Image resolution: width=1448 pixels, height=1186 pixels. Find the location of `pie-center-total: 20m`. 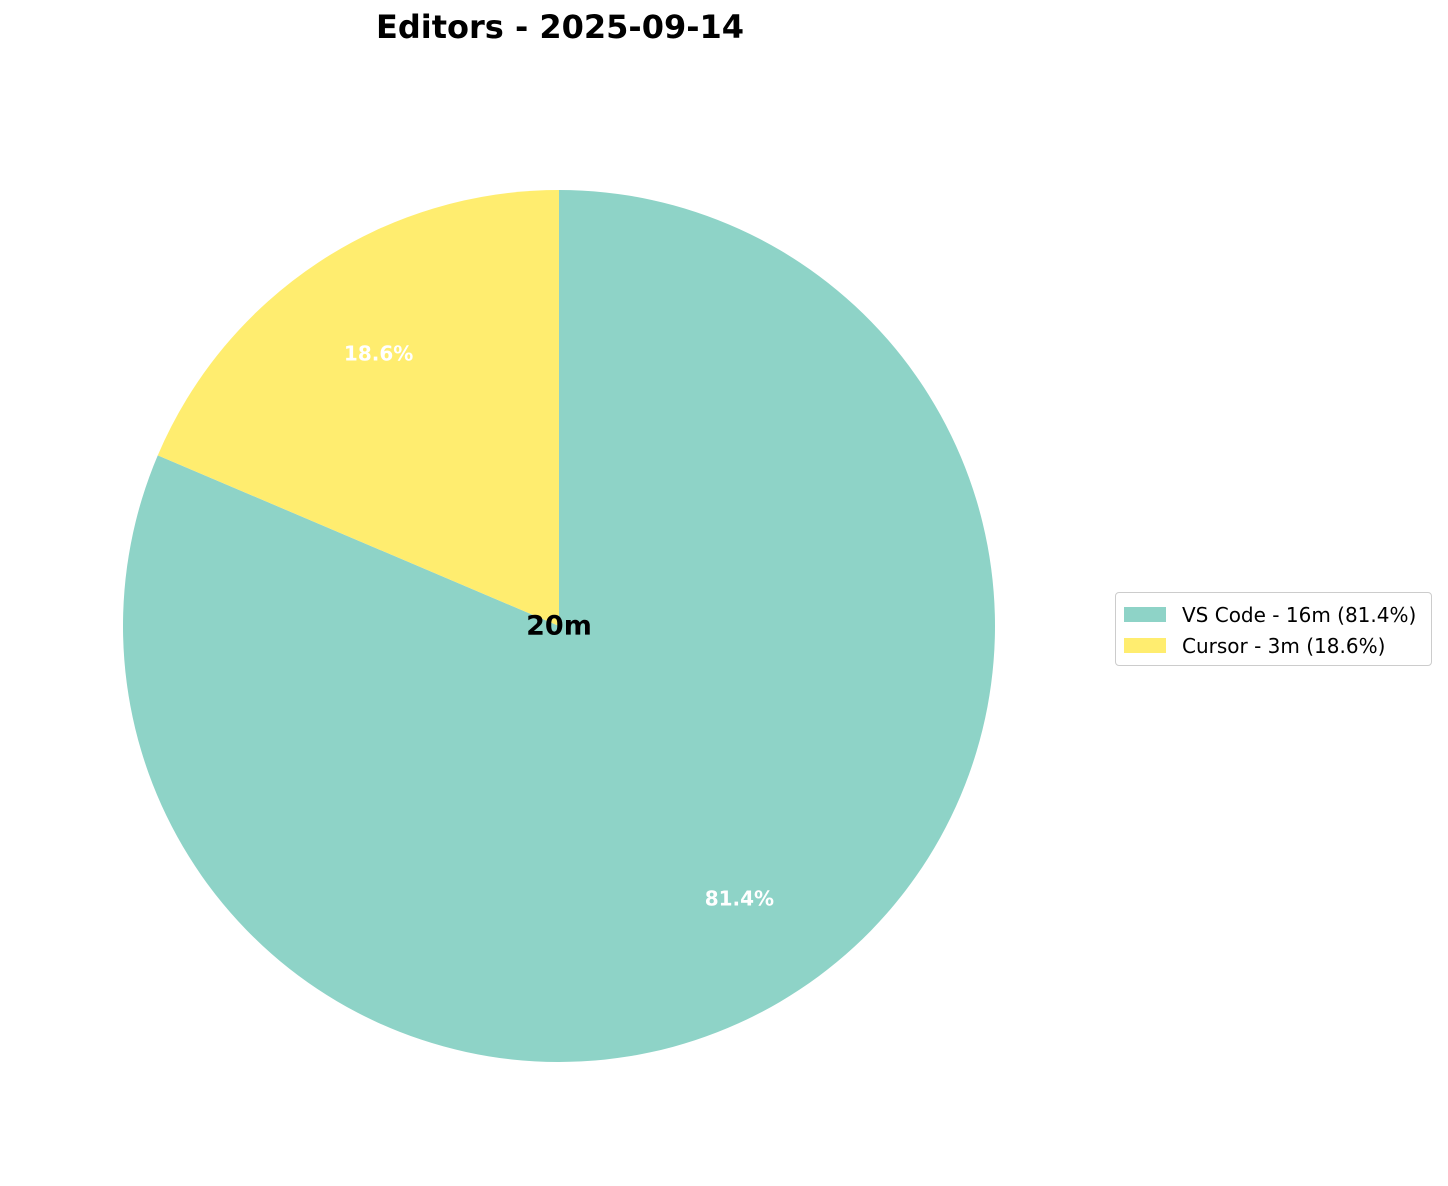

pie-center-total: 20m is located at coordinates (559, 626).